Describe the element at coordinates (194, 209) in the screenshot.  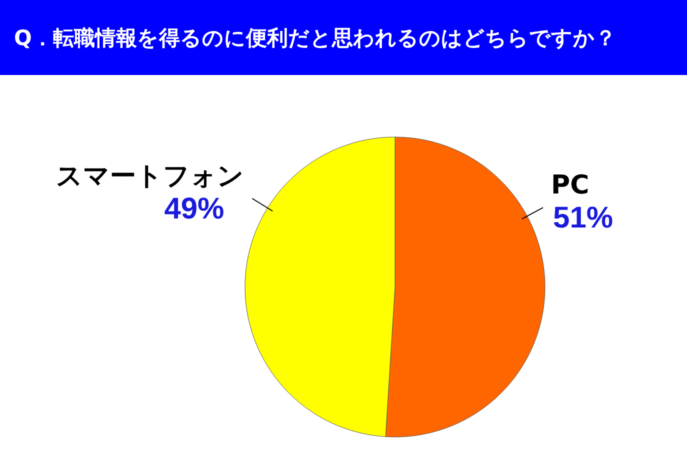
I see `data-label: 49%` at that location.